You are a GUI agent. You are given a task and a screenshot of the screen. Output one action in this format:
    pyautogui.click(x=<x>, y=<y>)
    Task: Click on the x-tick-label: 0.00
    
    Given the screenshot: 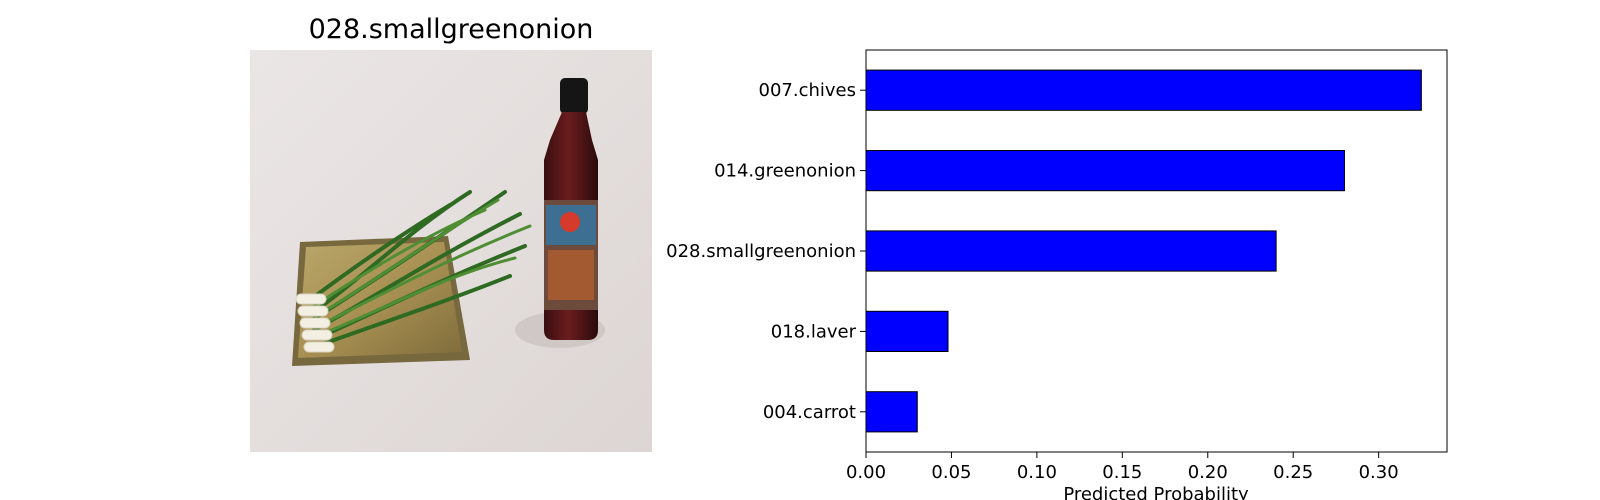 What is the action you would take?
    pyautogui.click(x=866, y=472)
    